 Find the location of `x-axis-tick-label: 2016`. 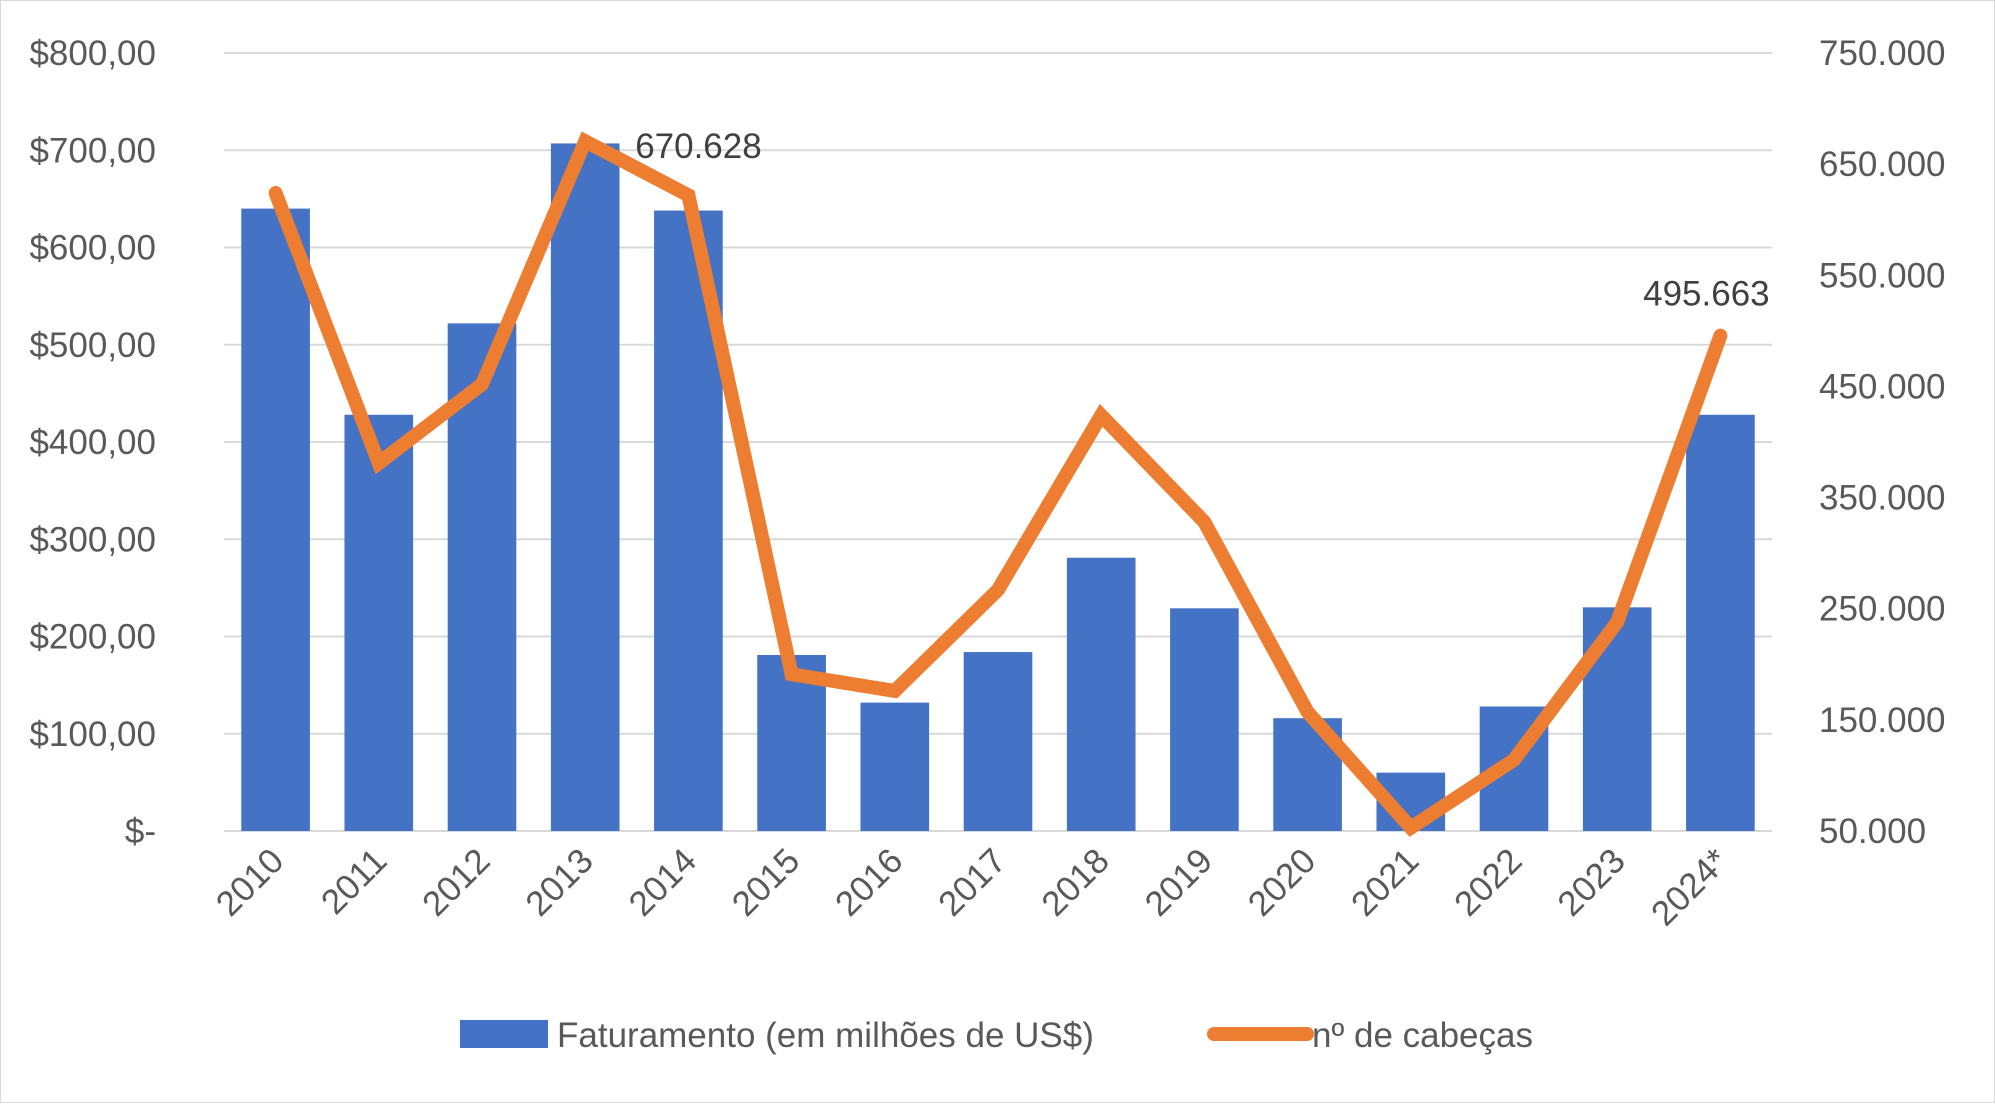

x-axis-tick-label: 2016 is located at coordinates (869, 882).